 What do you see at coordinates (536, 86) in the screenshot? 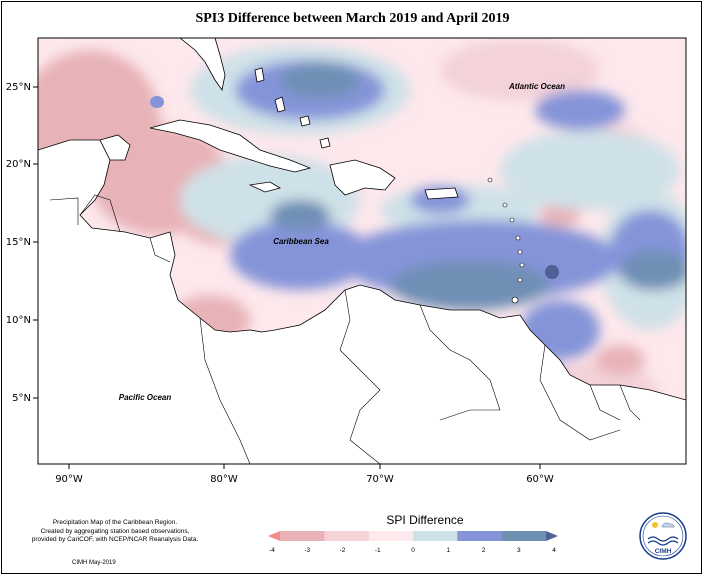
I see `atlantic-ocean-label: Atlantic Ocean` at bounding box center [536, 86].